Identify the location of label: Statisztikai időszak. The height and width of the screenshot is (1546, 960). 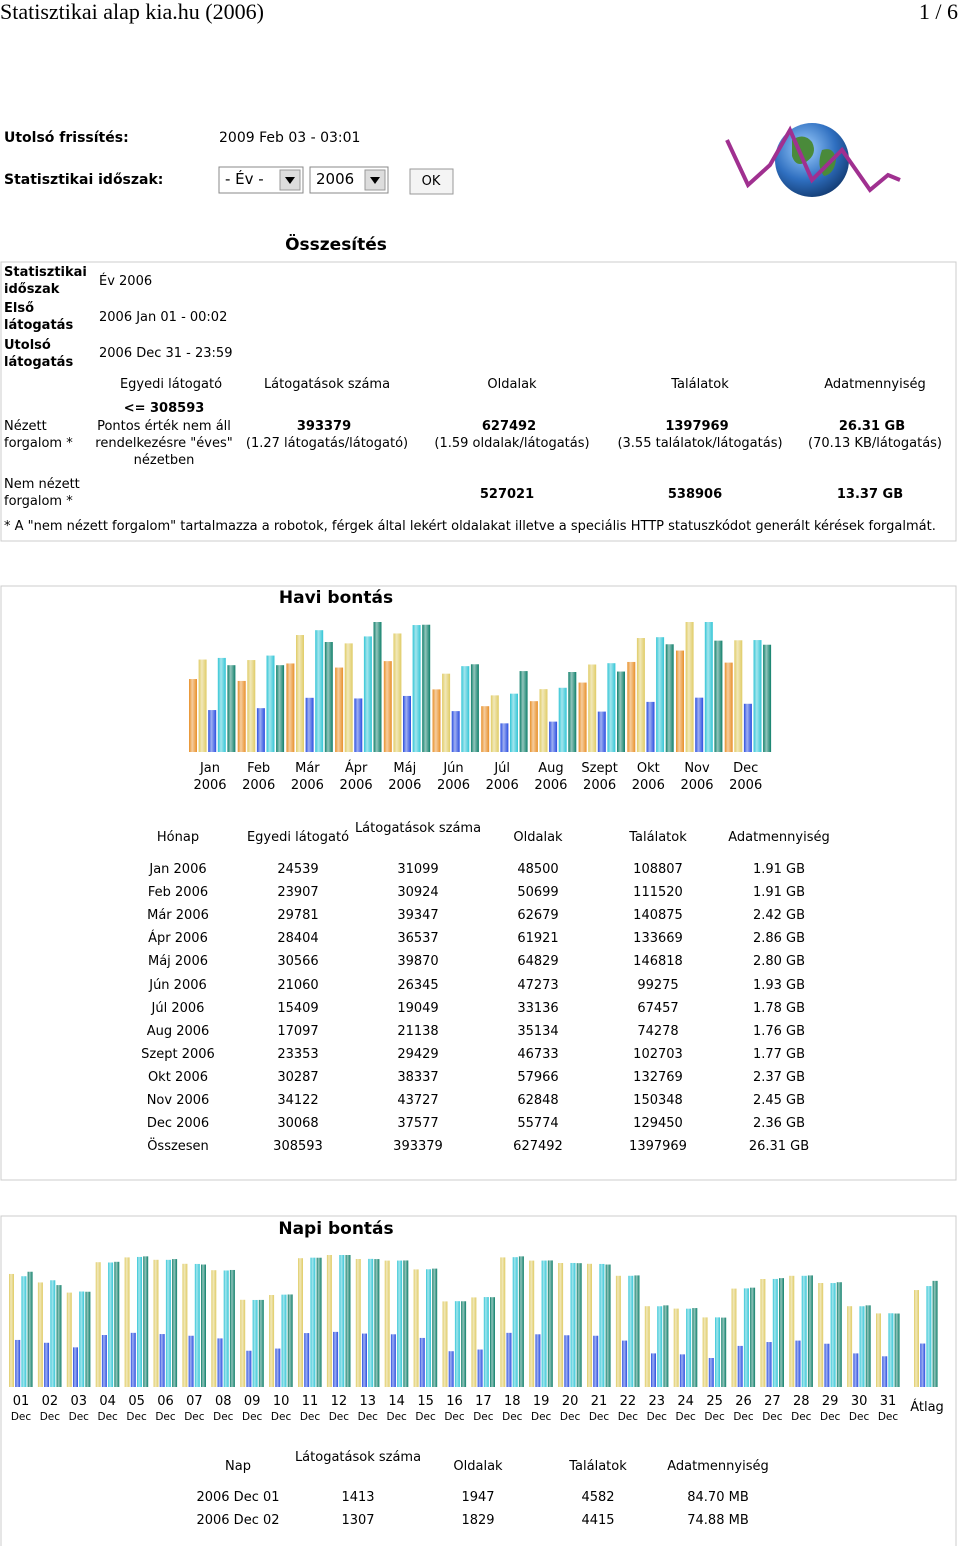
(45, 281).